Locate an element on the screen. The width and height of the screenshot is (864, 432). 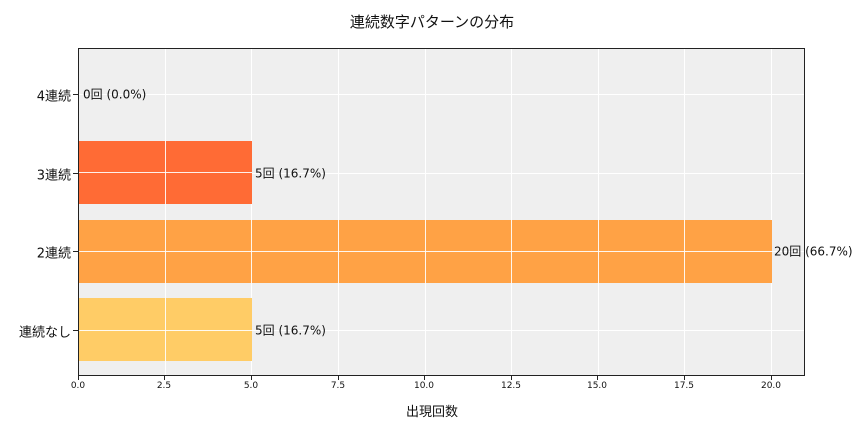
ytick-label: 2連続 is located at coordinates (53, 254).